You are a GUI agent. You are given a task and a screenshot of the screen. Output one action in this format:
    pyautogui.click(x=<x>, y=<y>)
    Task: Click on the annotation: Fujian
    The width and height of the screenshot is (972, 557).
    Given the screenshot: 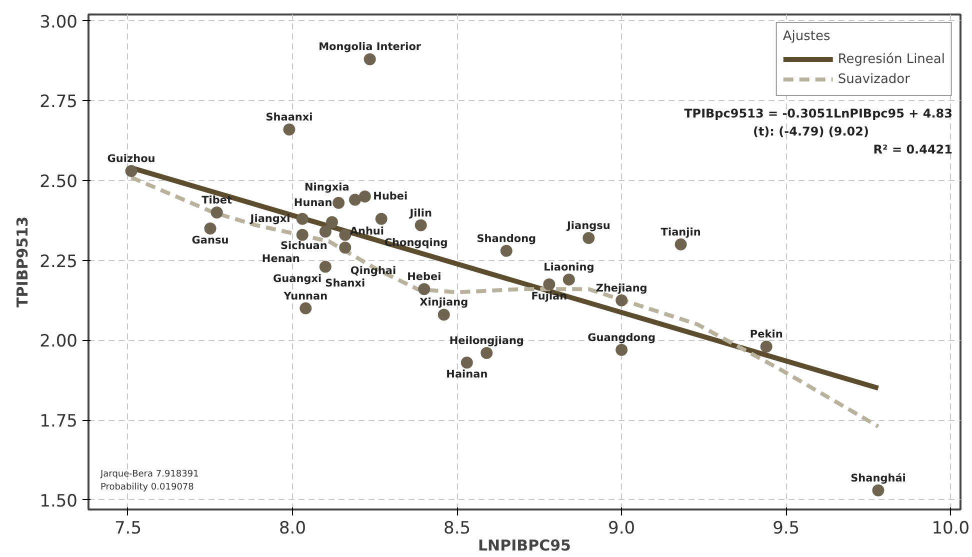 What is the action you would take?
    pyautogui.click(x=549, y=296)
    